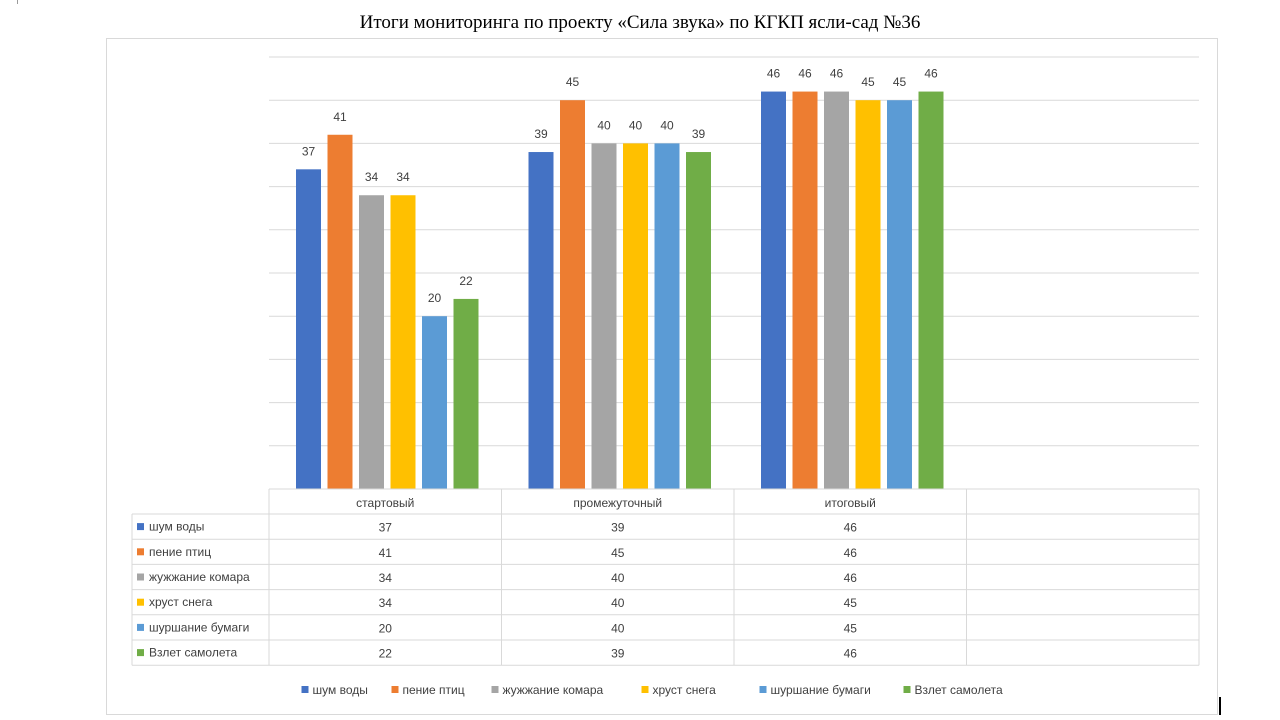  What do you see at coordinates (309, 151) in the screenshot?
I see `data-label: 37` at bounding box center [309, 151].